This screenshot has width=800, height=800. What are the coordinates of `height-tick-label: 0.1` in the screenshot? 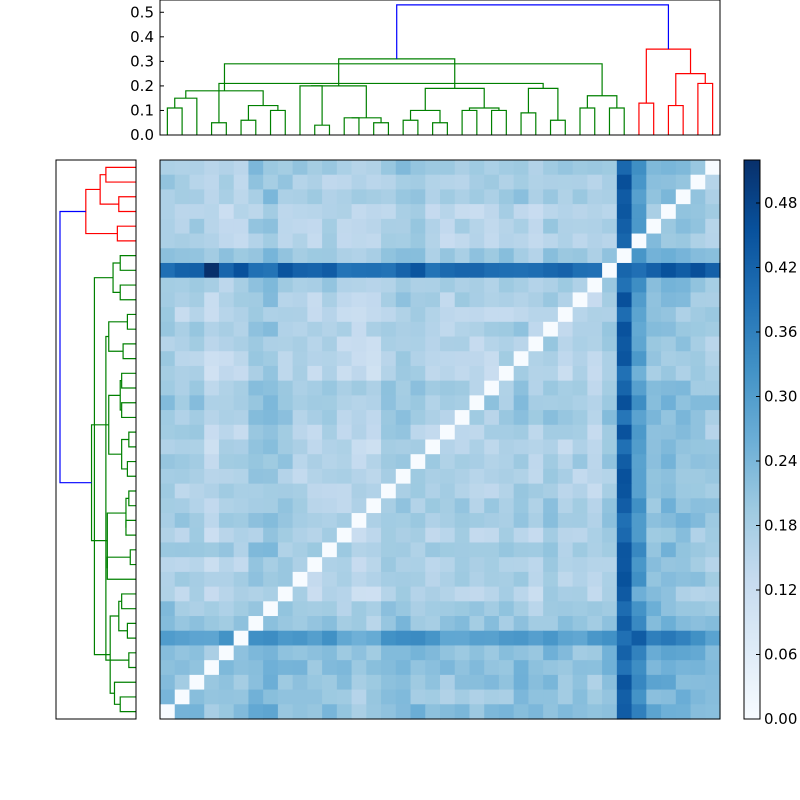 It's located at (142, 110).